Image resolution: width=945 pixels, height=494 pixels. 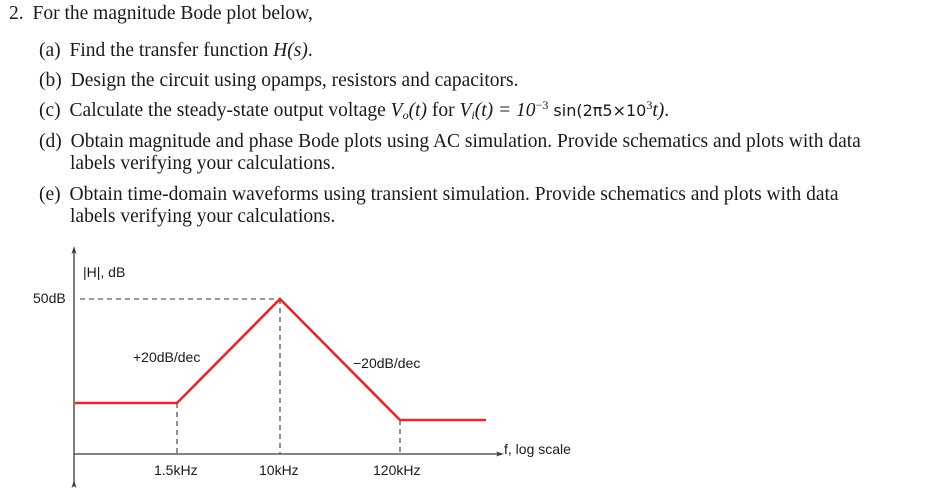 What do you see at coordinates (417, 110) in the screenshot?
I see `vo-arg: (t)` at bounding box center [417, 110].